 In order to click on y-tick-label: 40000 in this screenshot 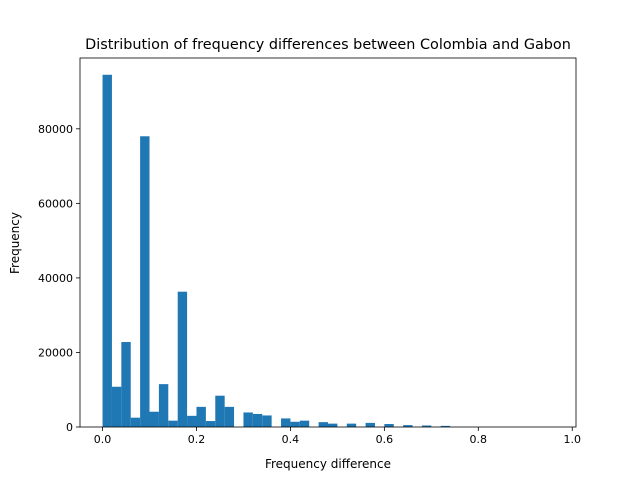, I will do `click(55, 278)`.